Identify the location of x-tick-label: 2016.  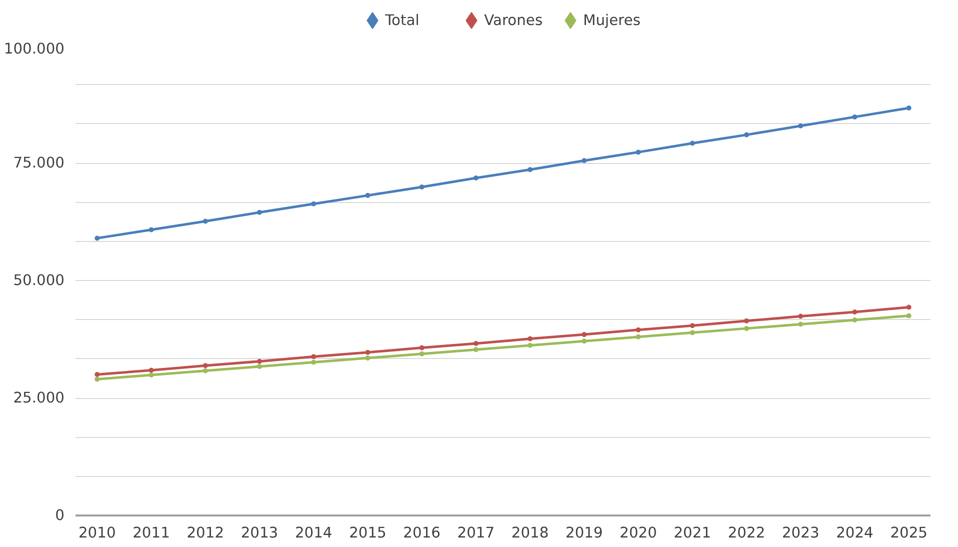
(421, 533).